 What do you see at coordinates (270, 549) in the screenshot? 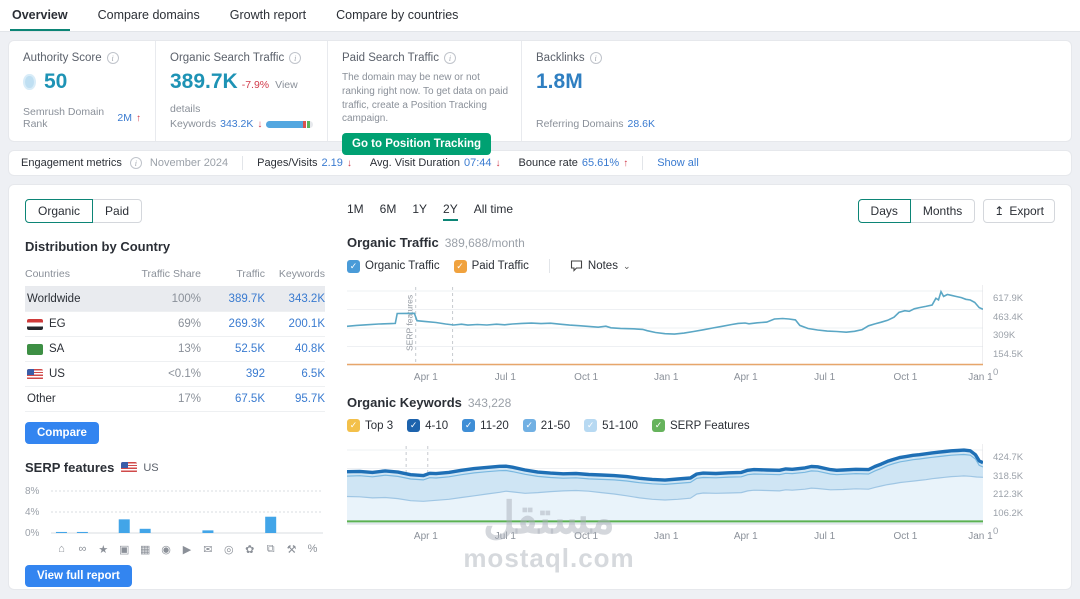
I see `top-stories-icon: ⧉` at bounding box center [270, 549].